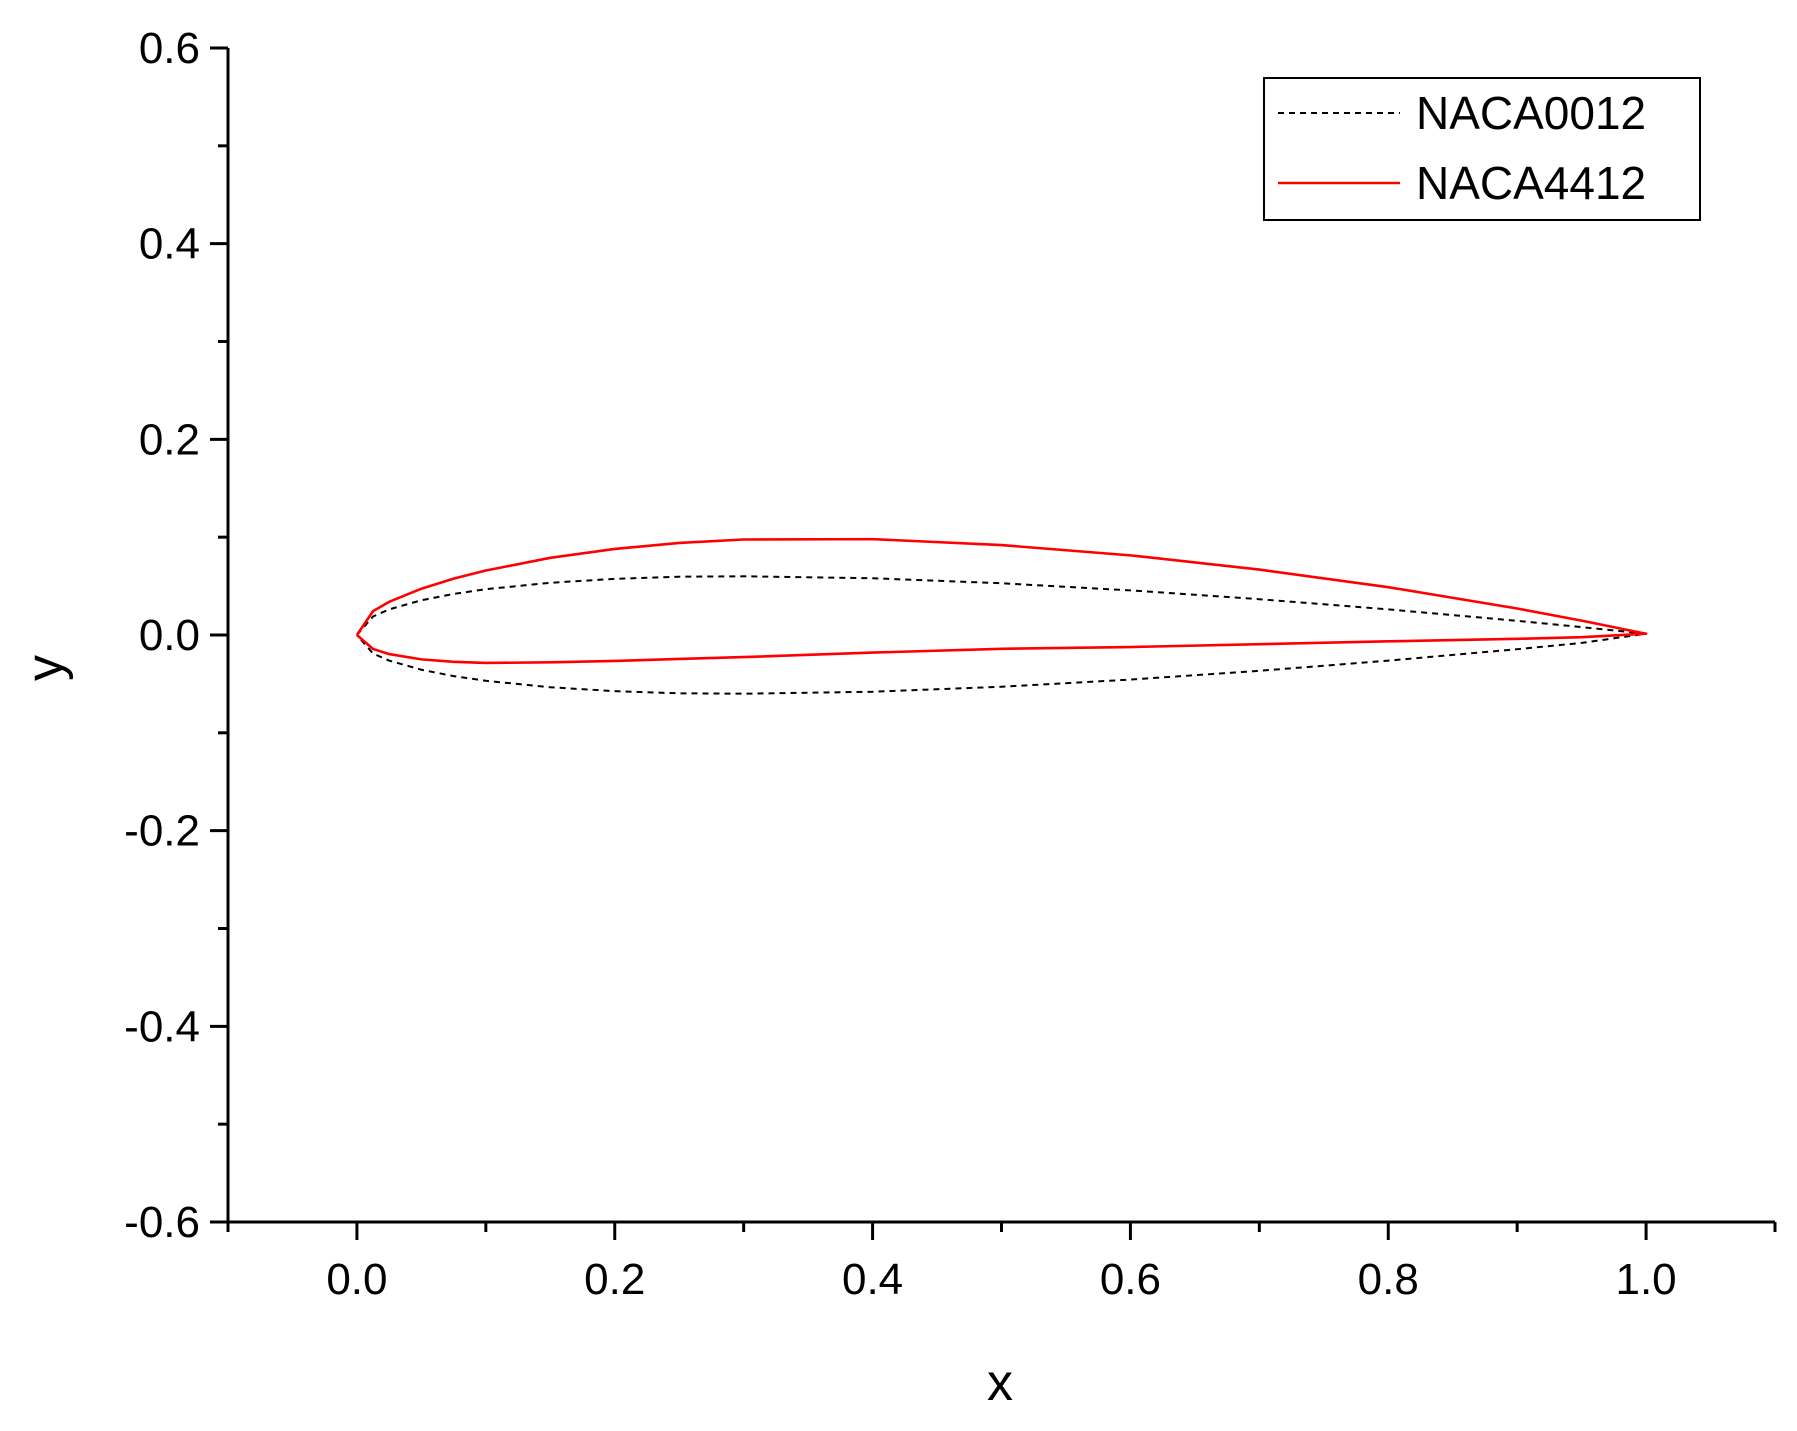  Describe the element at coordinates (45, 668) in the screenshot. I see `y-axis-title: y` at that location.